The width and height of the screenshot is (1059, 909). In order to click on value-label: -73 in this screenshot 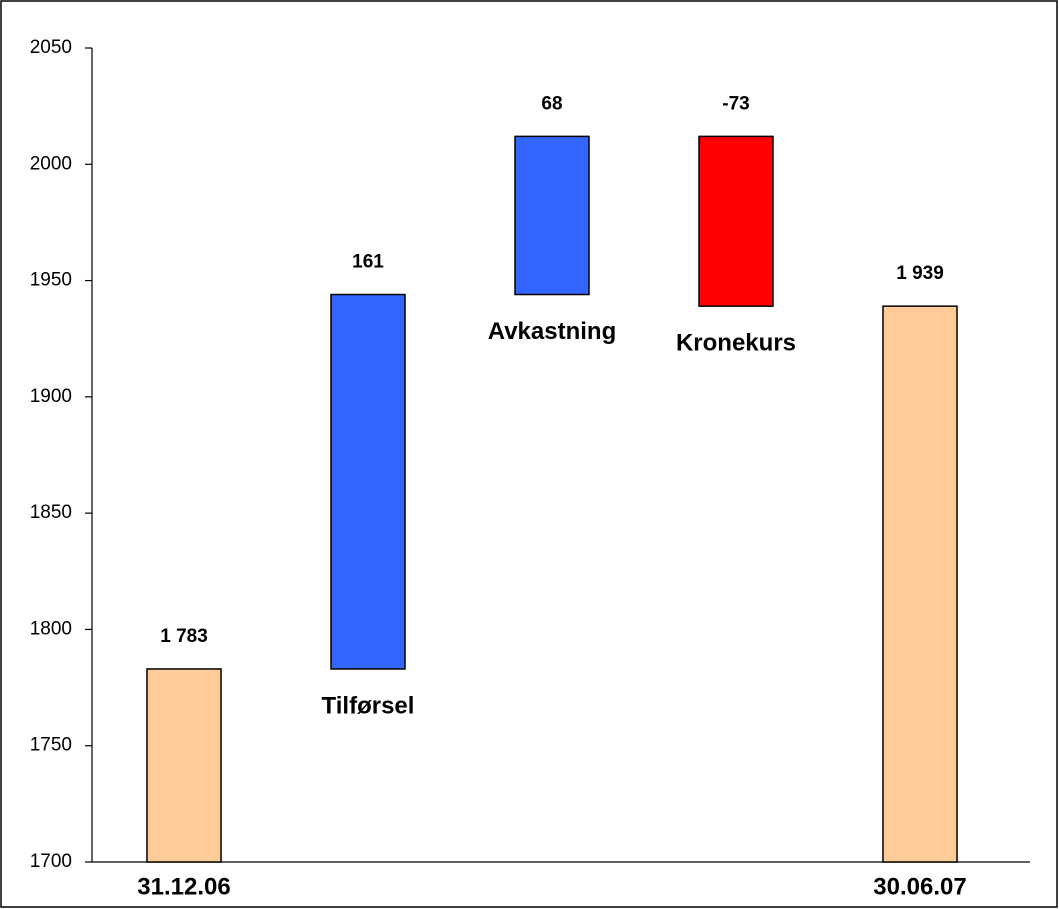, I will do `click(735, 103)`.